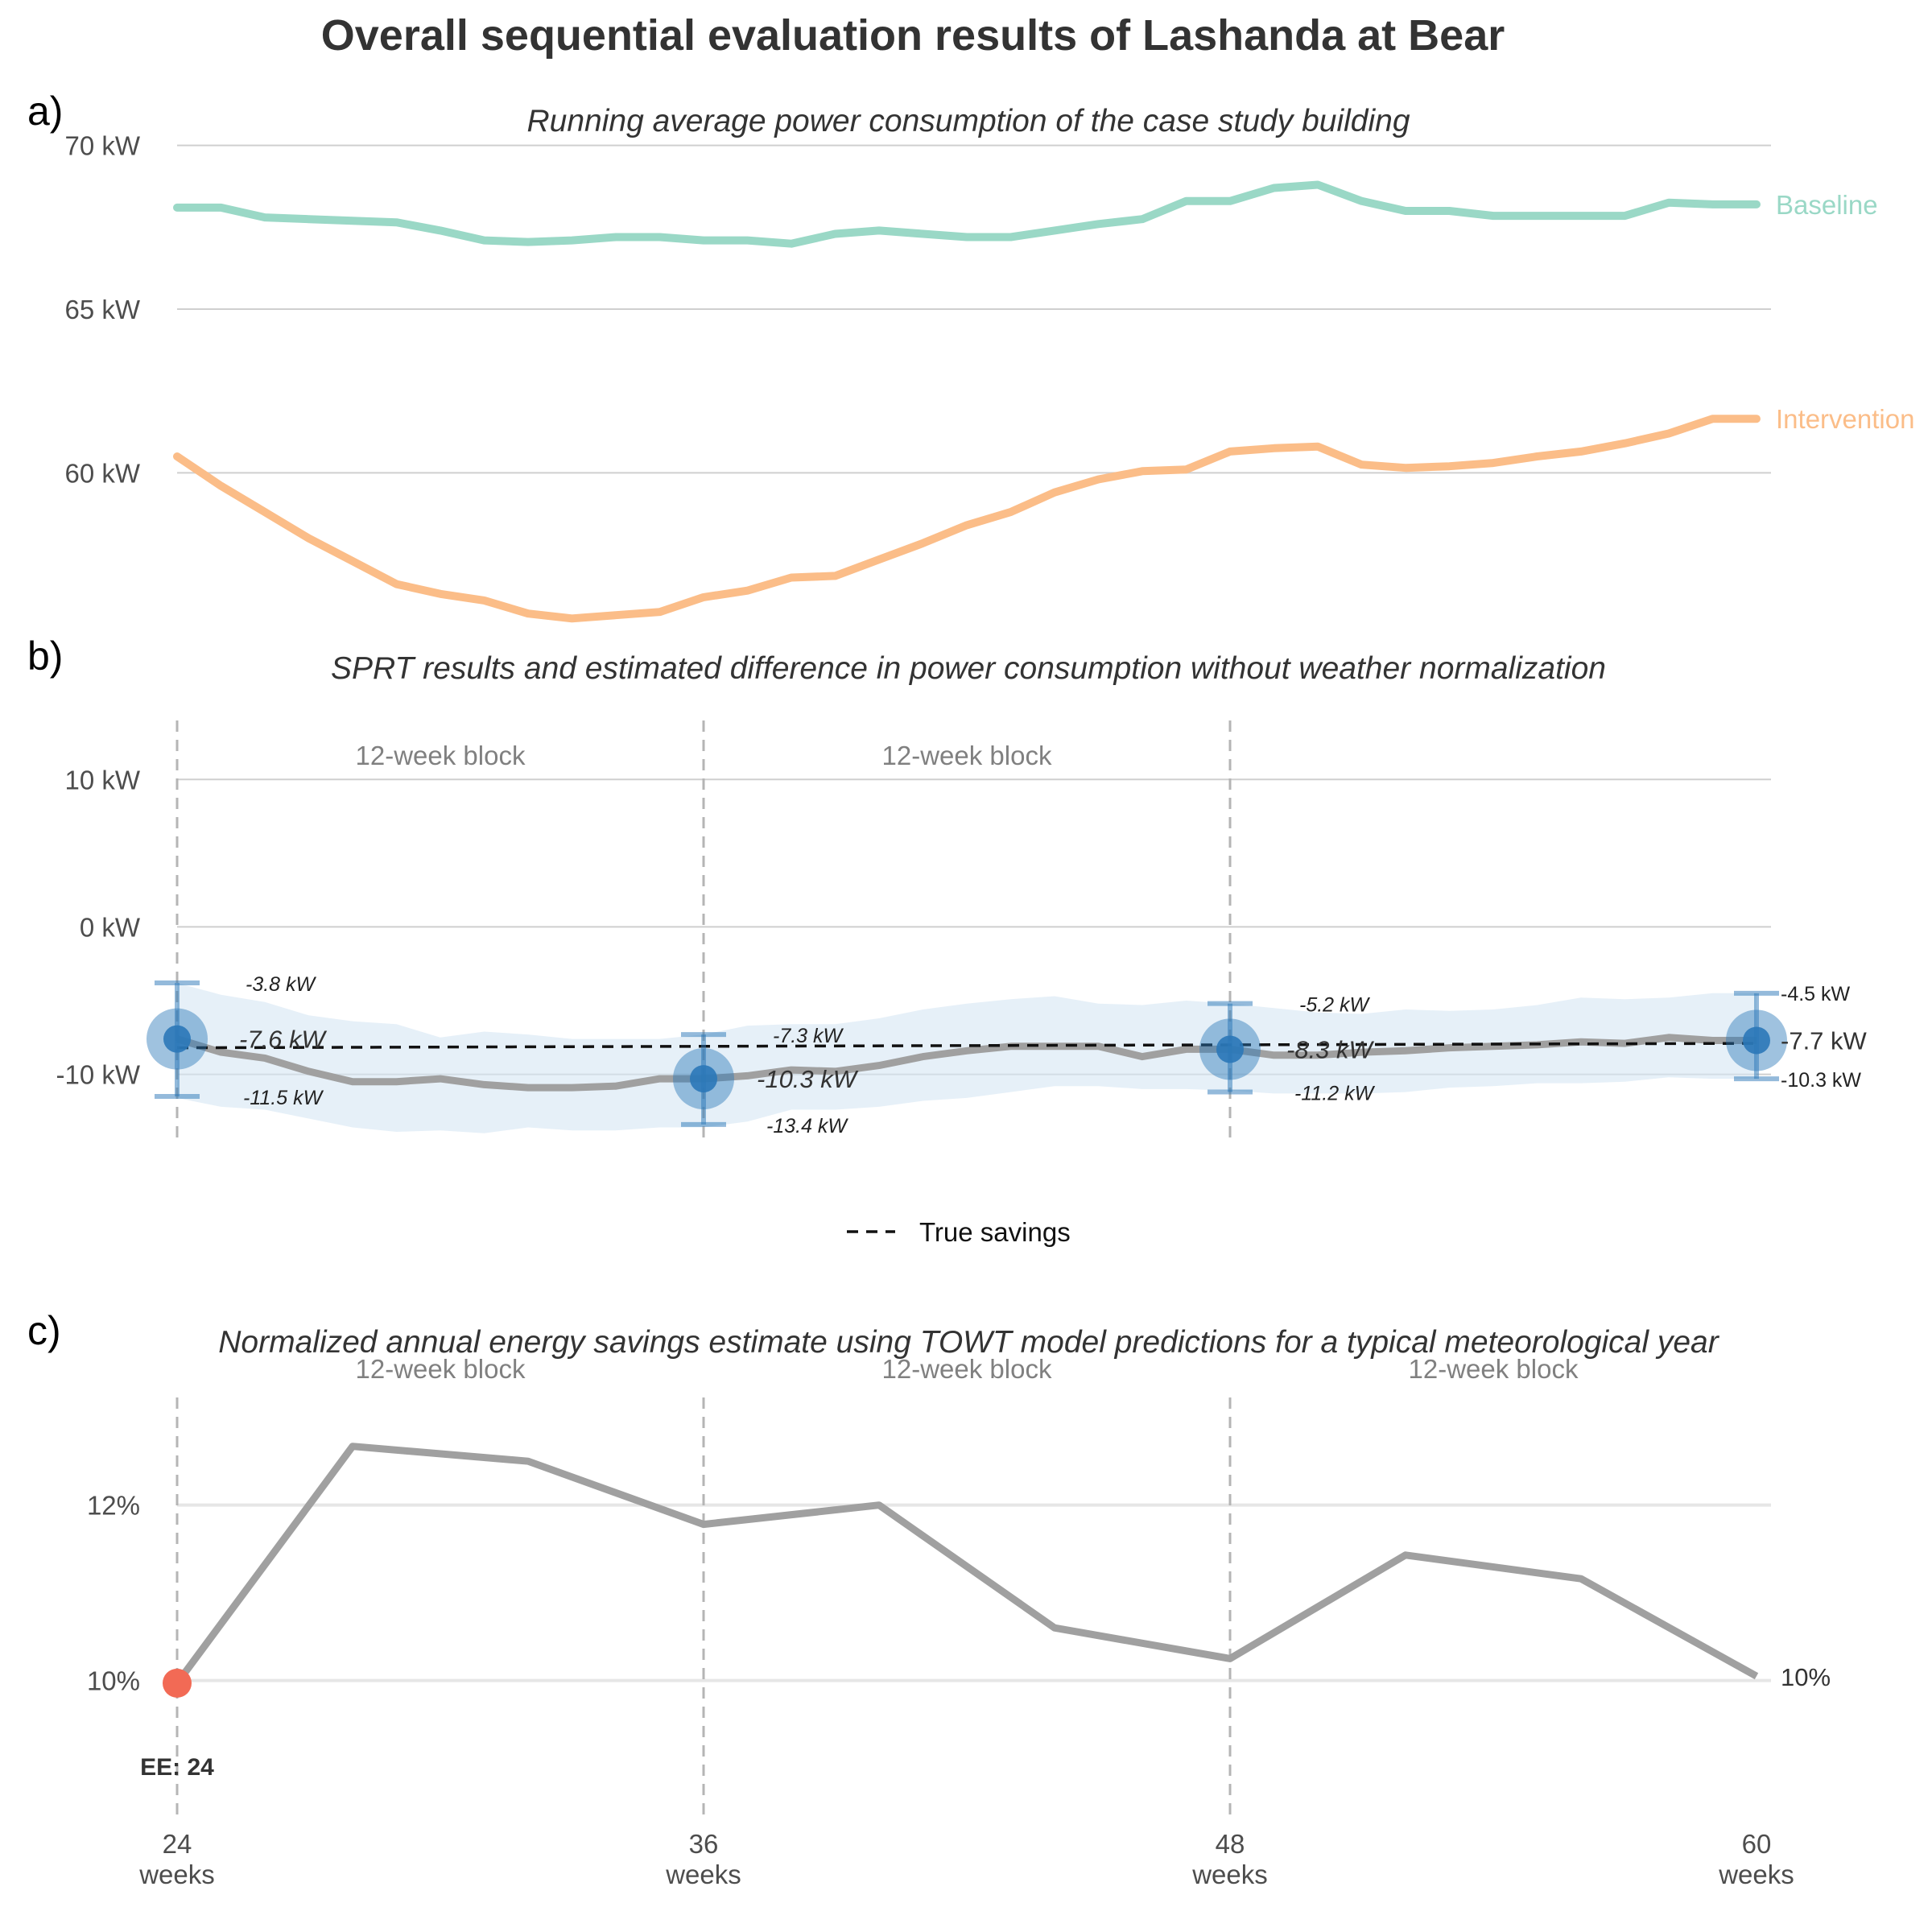 The width and height of the screenshot is (1932, 1932). Describe the element at coordinates (441, 1369) in the screenshot. I see `block-label-c-0: 12-week block` at that location.